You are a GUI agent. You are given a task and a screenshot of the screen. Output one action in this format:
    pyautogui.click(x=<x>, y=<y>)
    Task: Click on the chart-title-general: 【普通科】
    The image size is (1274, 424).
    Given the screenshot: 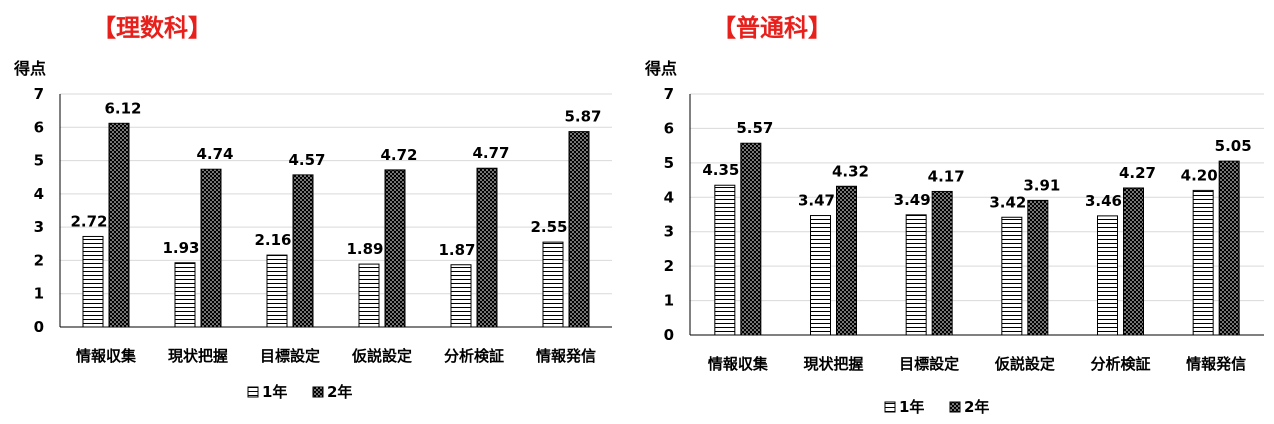 What is the action you would take?
    pyautogui.click(x=772, y=27)
    